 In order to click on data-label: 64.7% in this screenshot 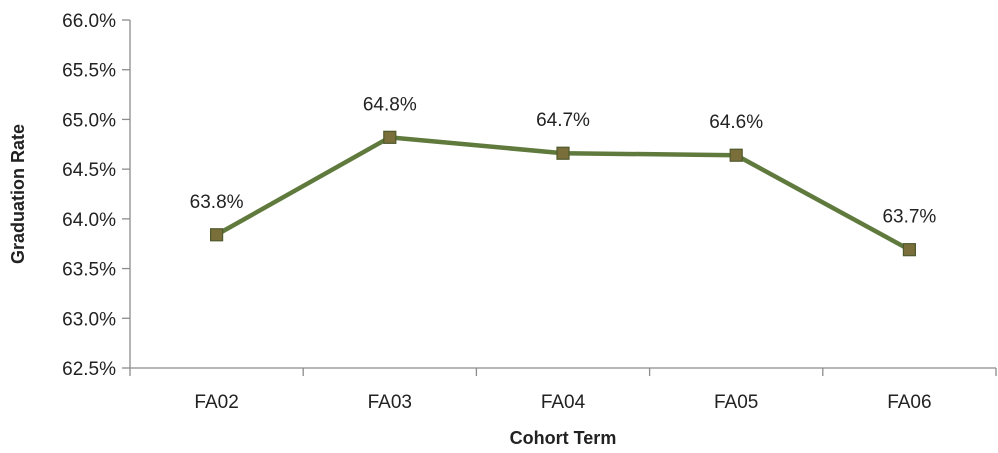, I will do `click(563, 120)`.